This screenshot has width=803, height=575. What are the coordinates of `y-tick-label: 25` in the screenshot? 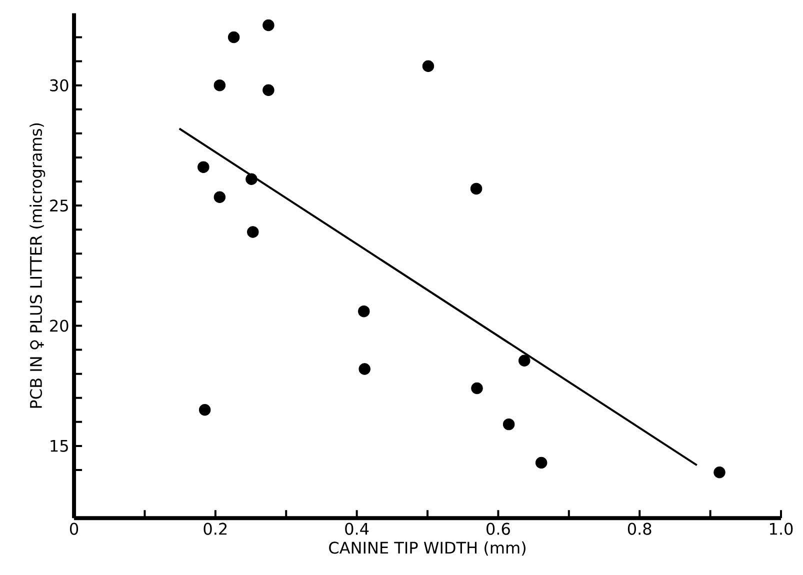 It's located at (59, 206).